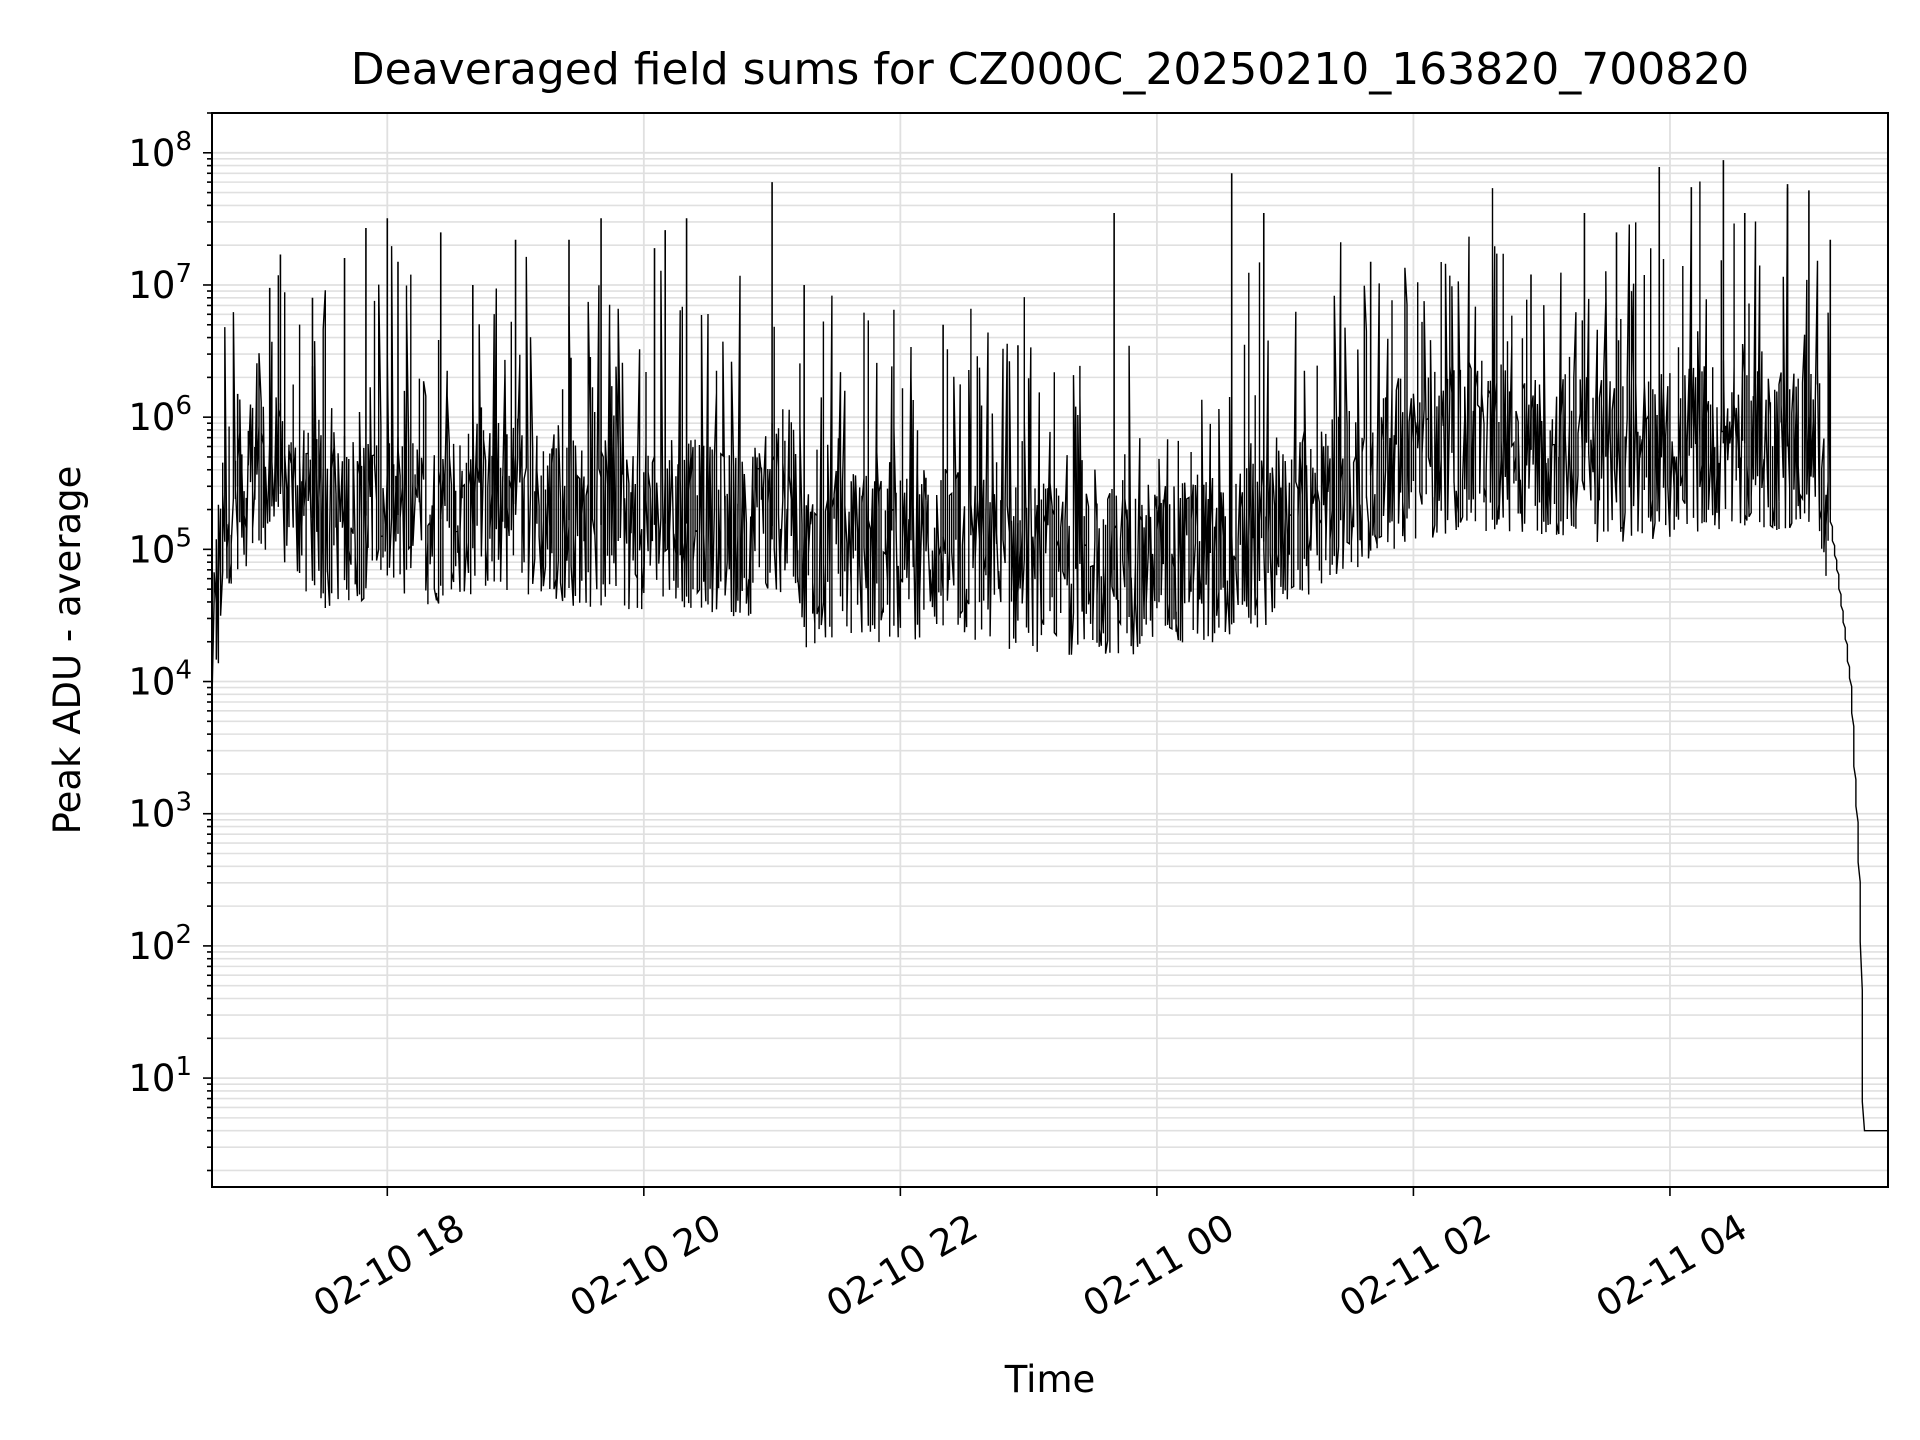 The image size is (1920, 1440). I want to click on x-tick-label: 02-10 18, so click(389, 1266).